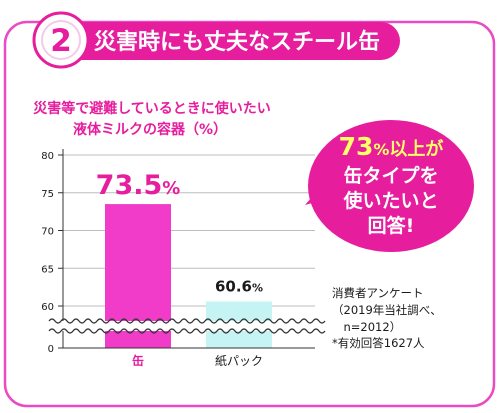  What do you see at coordinates (390, 175) in the screenshot?
I see `callout-line2: 缶タイプを` at bounding box center [390, 175].